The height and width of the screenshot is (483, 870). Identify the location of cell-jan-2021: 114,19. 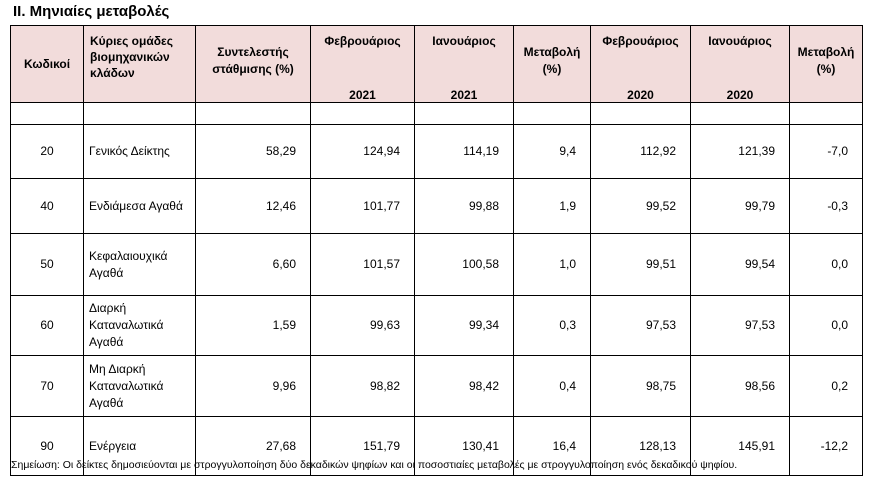
(464, 151).